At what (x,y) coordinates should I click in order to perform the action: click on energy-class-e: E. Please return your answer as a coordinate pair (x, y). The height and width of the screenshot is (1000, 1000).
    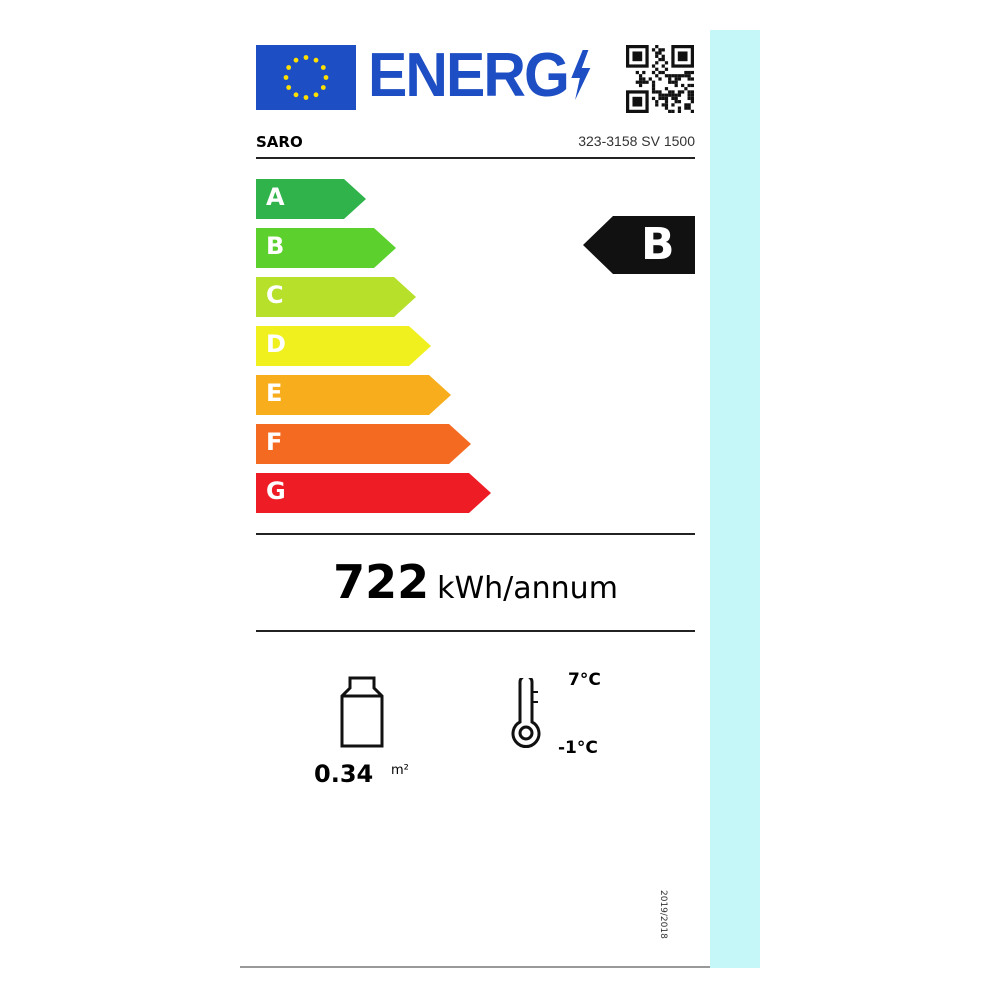
    Looking at the image, I should click on (353, 395).